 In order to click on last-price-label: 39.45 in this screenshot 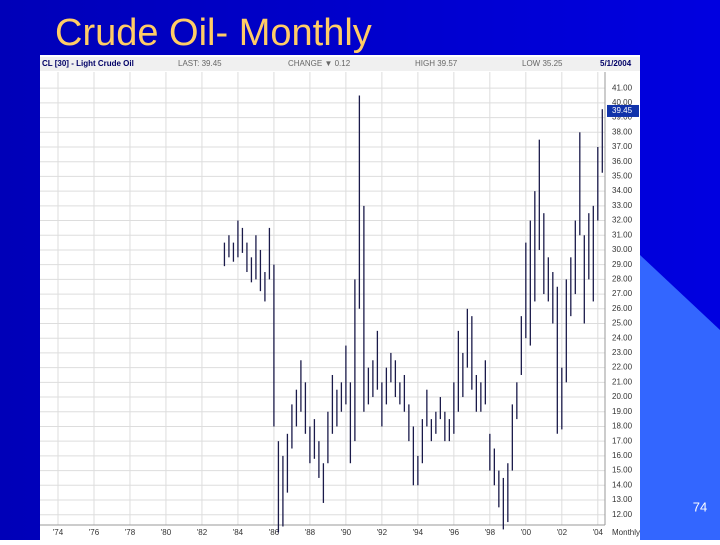, I will do `click(622, 110)`.